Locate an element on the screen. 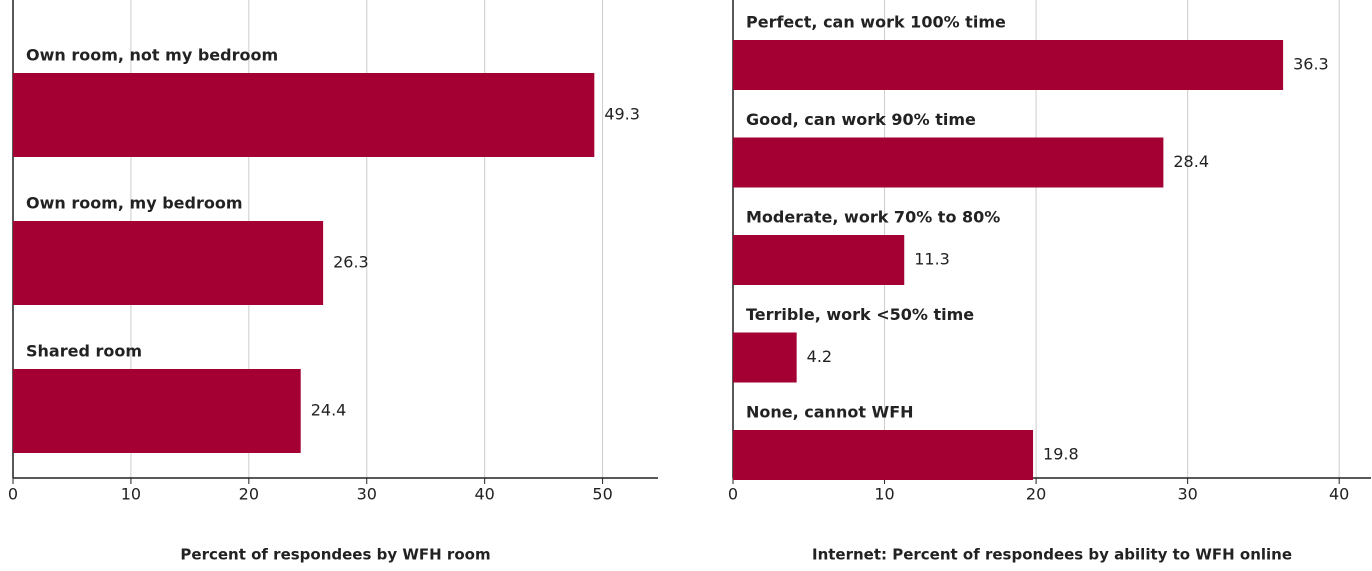  category-label: Terrible, work <50% time is located at coordinates (860, 314).